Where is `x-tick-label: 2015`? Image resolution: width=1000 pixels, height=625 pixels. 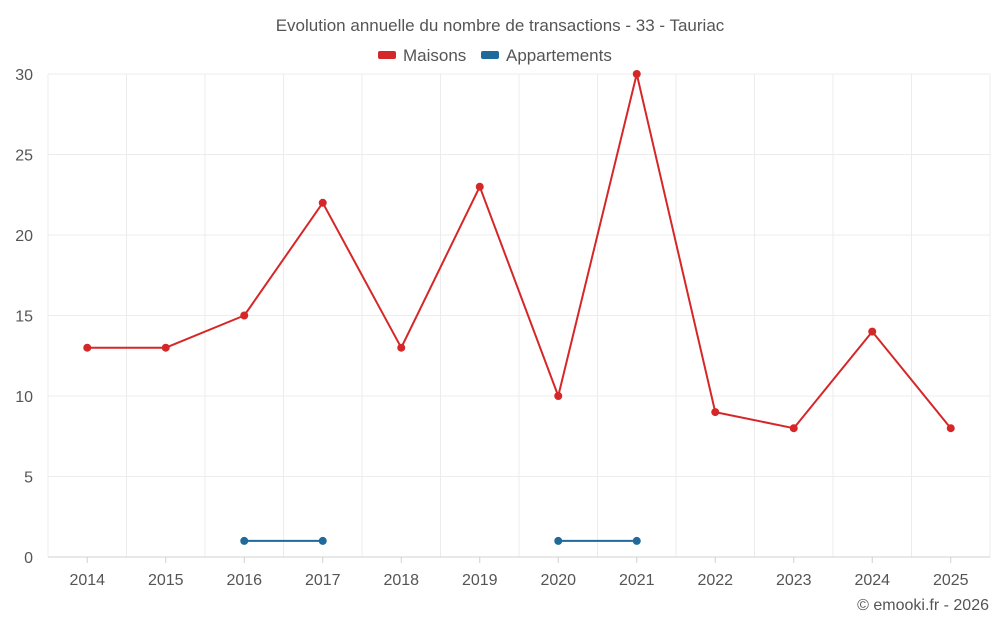 x-tick-label: 2015 is located at coordinates (166, 580).